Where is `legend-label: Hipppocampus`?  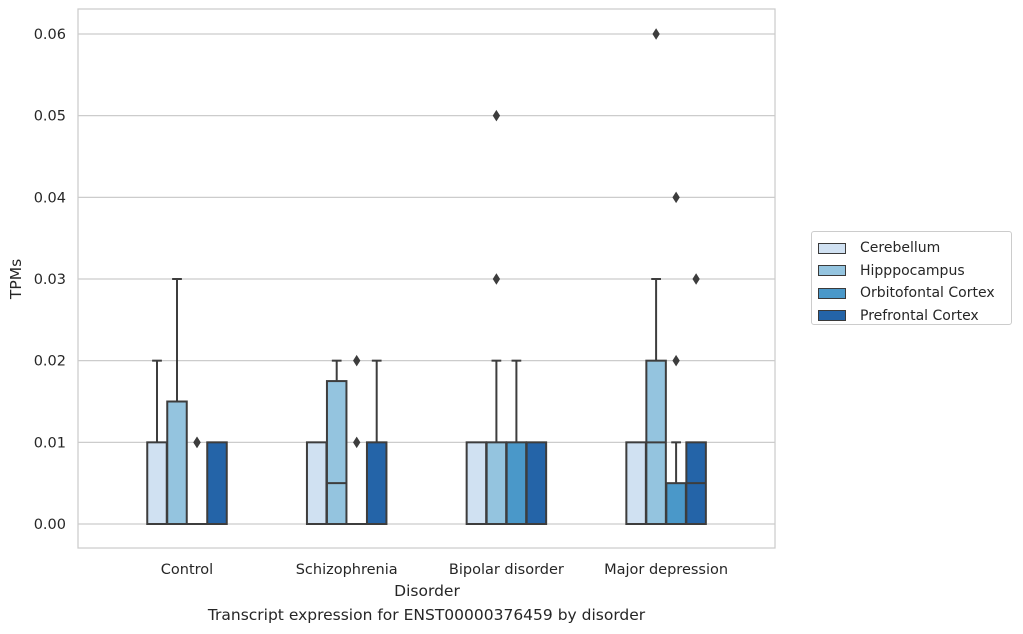 legend-label: Hipppocampus is located at coordinates (912, 270).